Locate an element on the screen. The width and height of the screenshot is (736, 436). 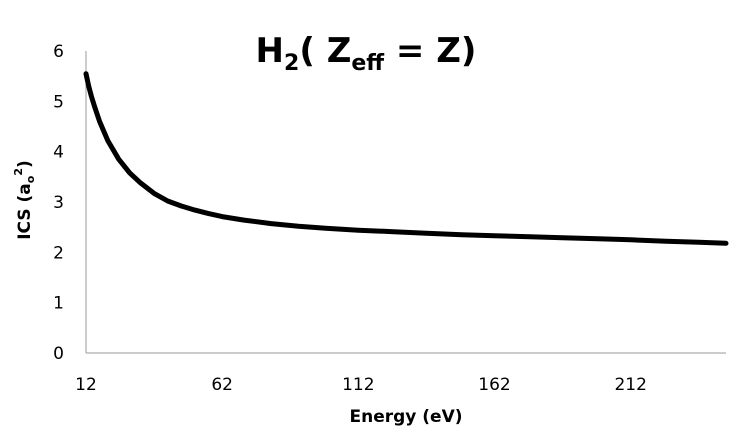
x-tick-label: 62 is located at coordinates (222, 385).